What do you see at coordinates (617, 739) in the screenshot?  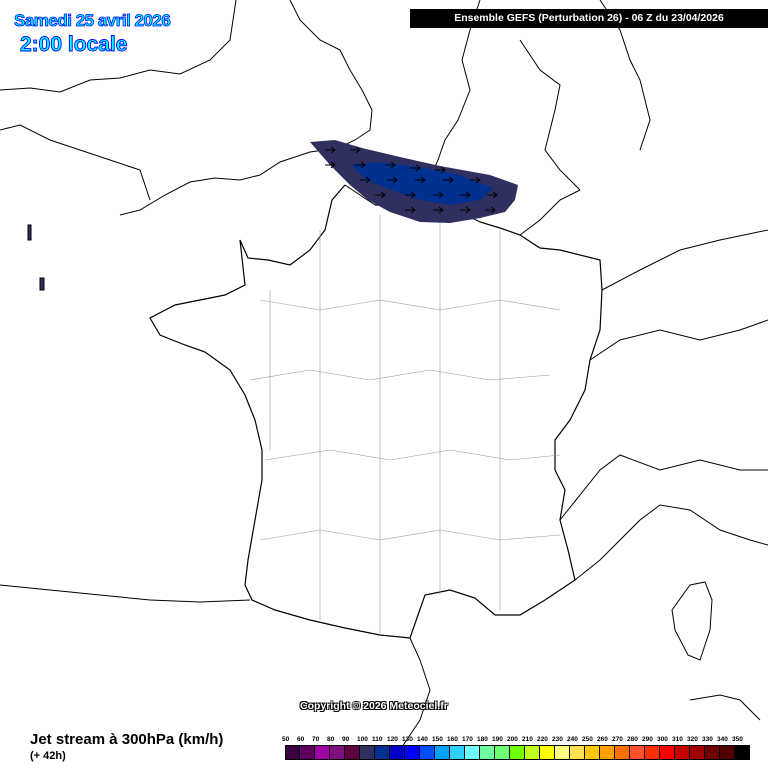 I see `scale-label: 270` at bounding box center [617, 739].